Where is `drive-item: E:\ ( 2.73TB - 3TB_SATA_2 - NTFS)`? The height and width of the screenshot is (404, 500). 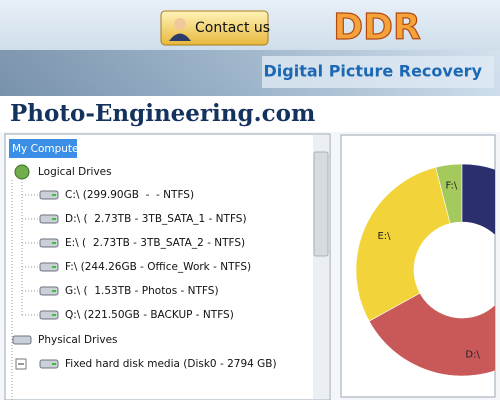
drive-item: E:\ ( 2.73TB - 3TB_SATA_2 - NTFS) is located at coordinates (155, 243).